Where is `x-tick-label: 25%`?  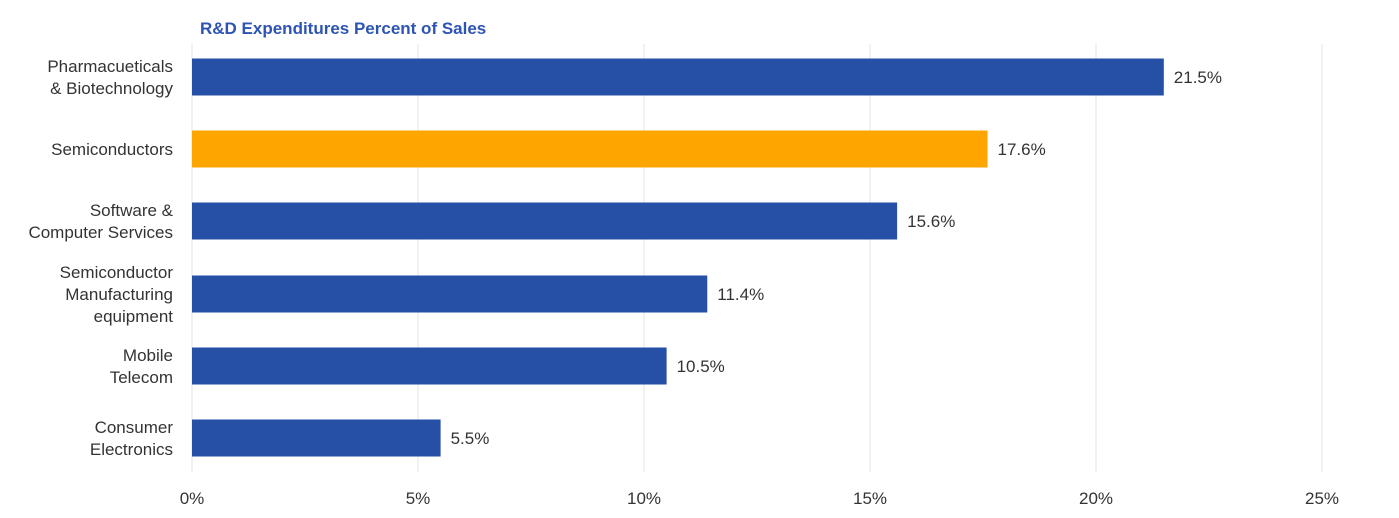 x-tick-label: 25% is located at coordinates (1322, 498).